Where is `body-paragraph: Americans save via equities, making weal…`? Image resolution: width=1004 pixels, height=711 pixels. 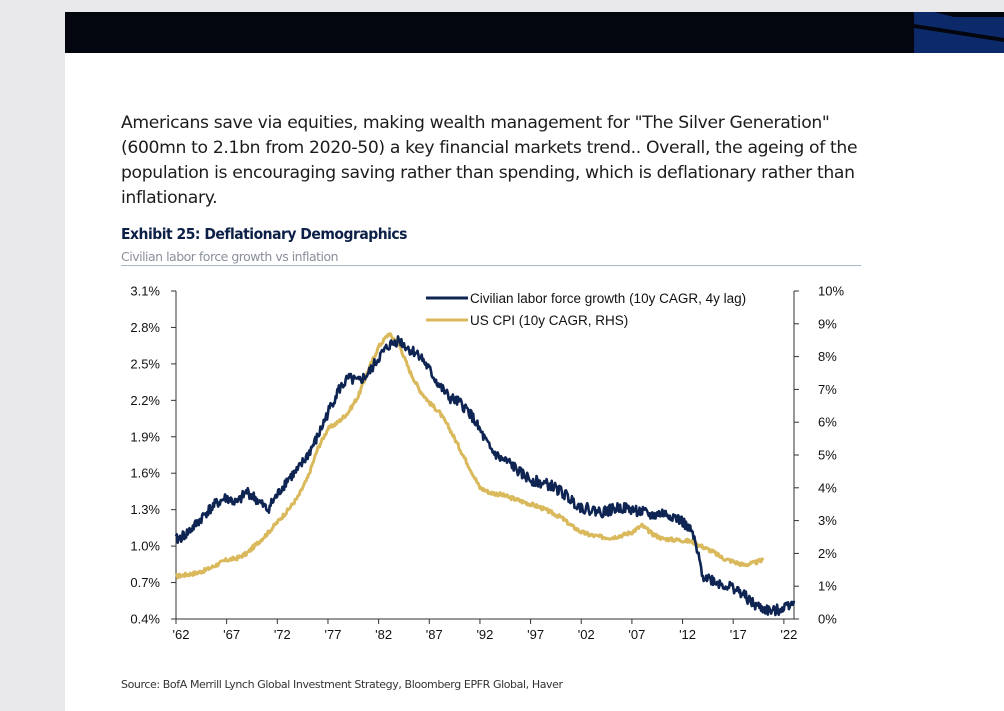 body-paragraph: Americans save via equities, making weal… is located at coordinates (489, 160).